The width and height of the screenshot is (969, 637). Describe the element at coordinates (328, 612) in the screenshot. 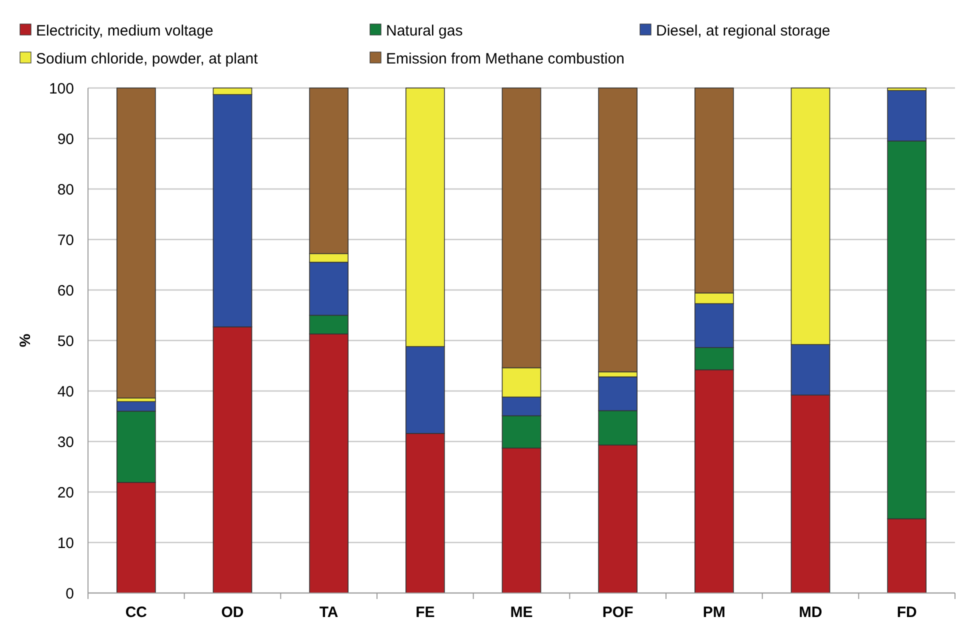

I see `x-tick-label: TA` at that location.